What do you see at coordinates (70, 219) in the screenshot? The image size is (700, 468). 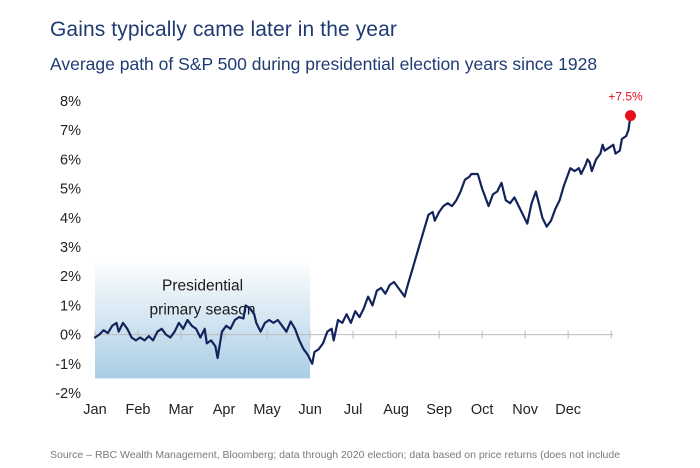 I see `y-tick-label: 4%` at bounding box center [70, 219].